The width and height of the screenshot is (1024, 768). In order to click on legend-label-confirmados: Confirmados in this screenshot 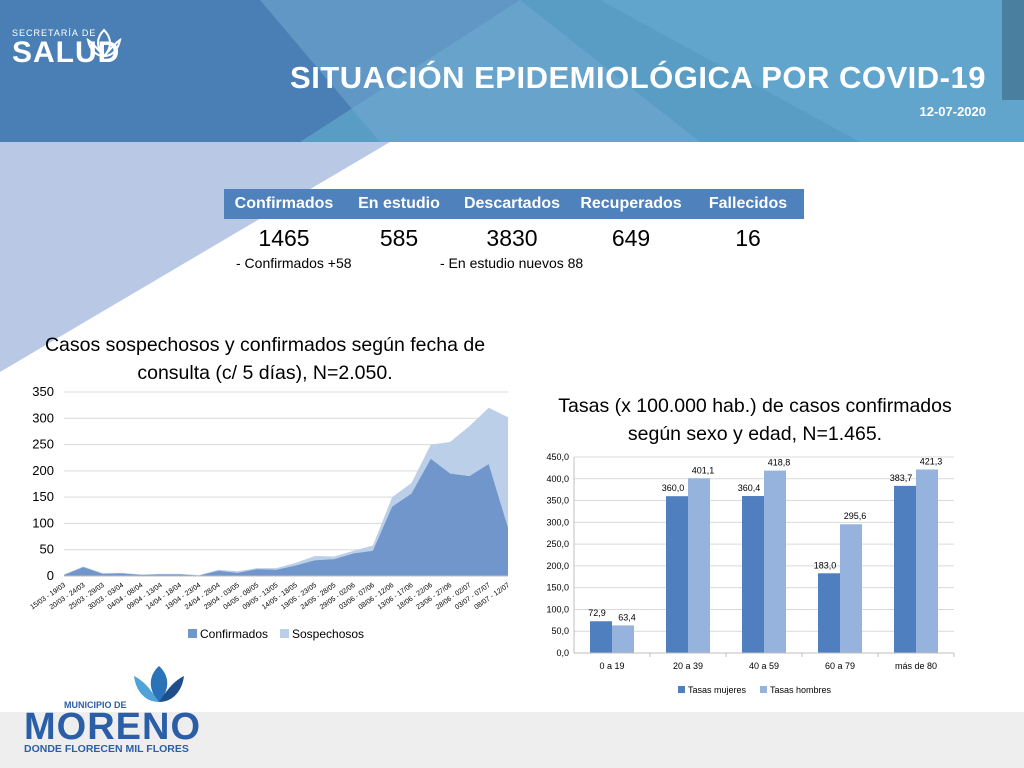, I will do `click(234, 634)`.